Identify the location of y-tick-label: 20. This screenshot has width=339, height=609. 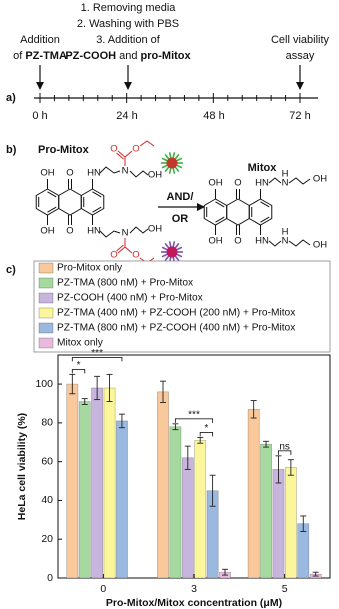
(47, 539).